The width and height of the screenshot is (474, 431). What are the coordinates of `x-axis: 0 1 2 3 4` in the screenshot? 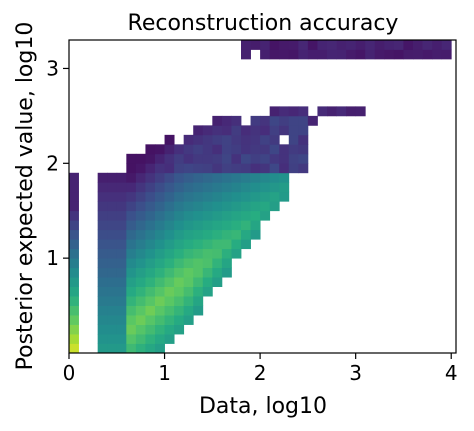 It's located at (260, 369).